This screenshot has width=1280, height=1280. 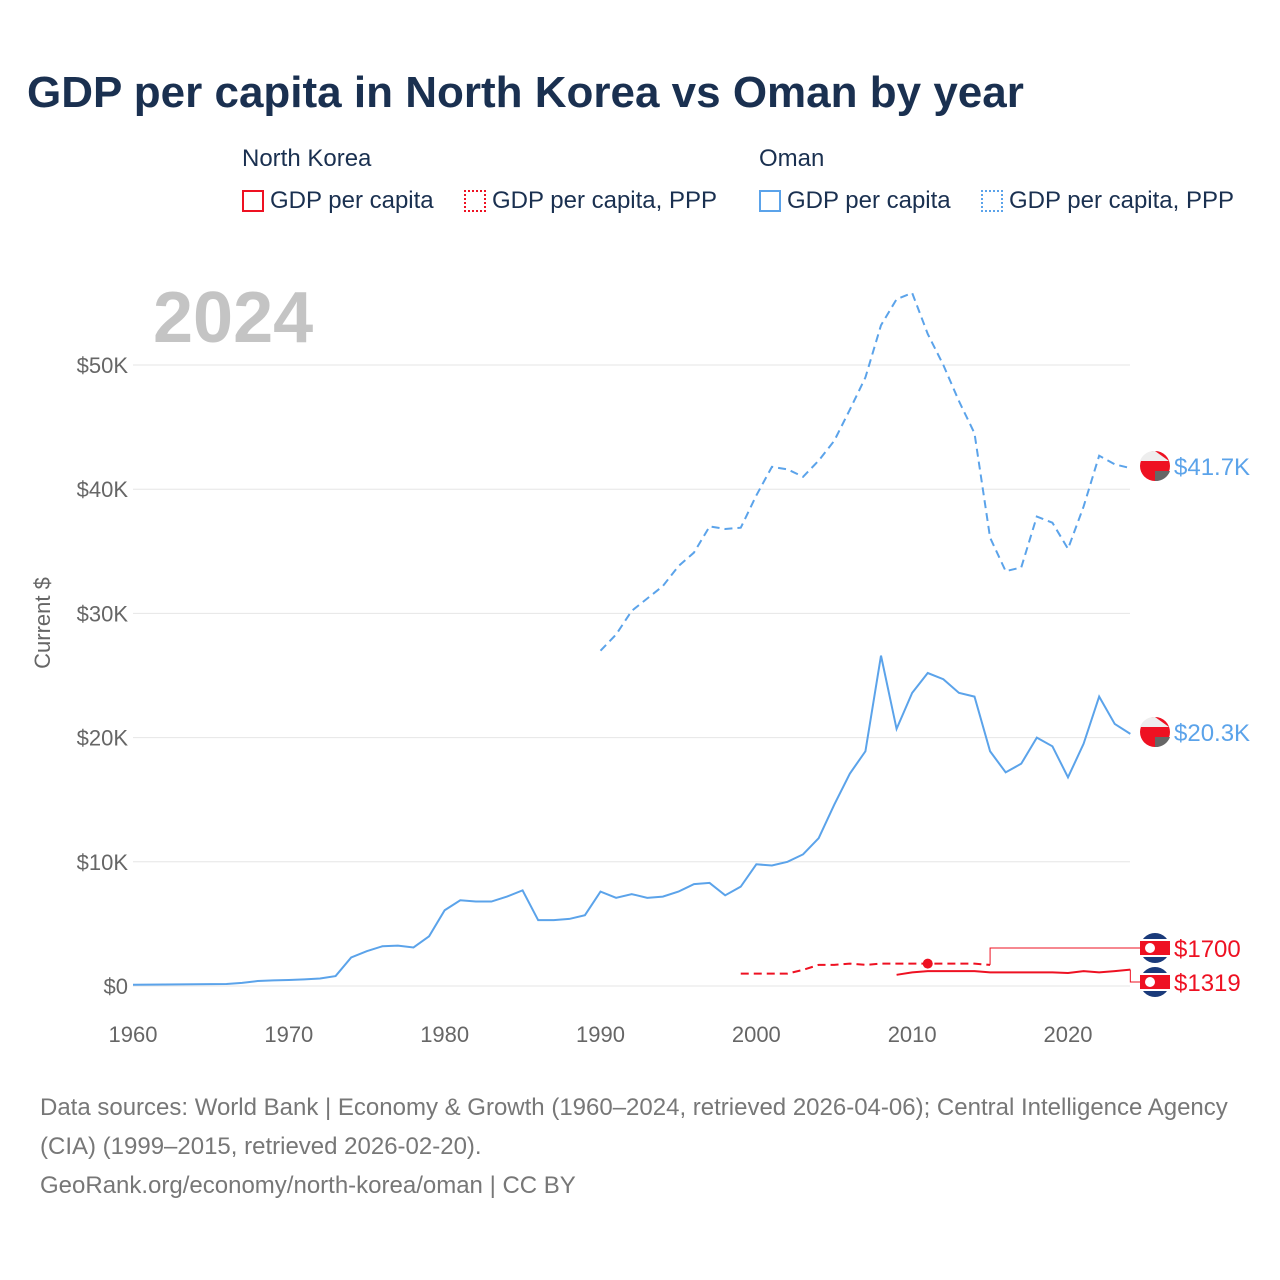 I want to click on legend-item-nk-ppp: GDP per capita, PPP, so click(x=590, y=201).